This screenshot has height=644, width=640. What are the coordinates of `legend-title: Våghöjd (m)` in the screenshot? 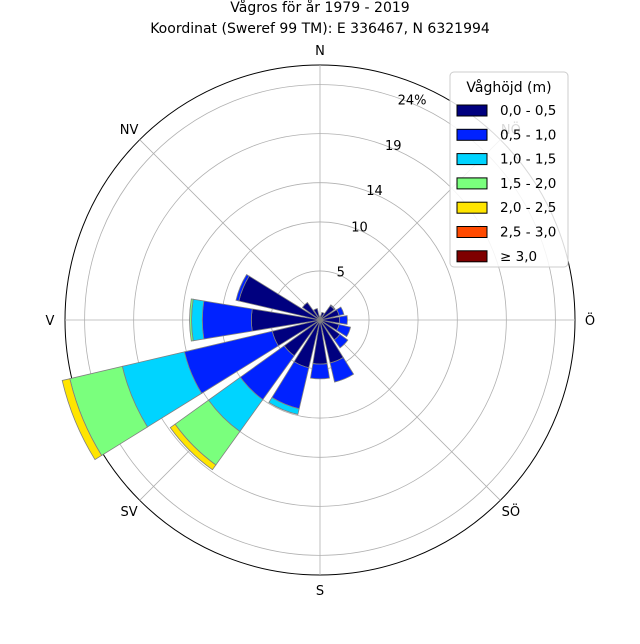 It's located at (508, 87).